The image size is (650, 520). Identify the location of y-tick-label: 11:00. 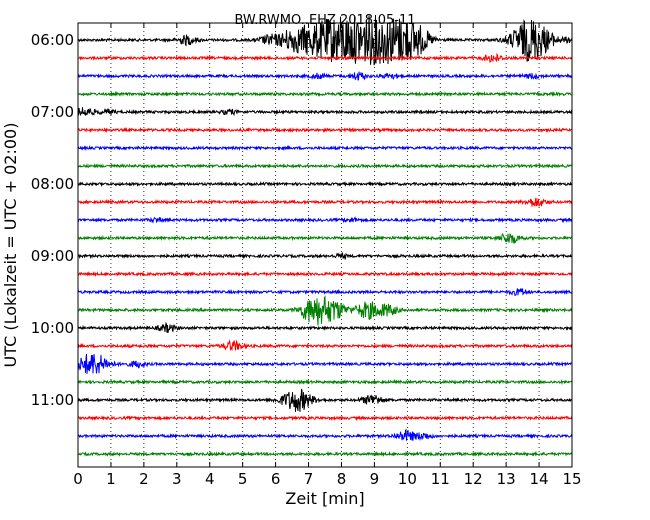
(52, 400).